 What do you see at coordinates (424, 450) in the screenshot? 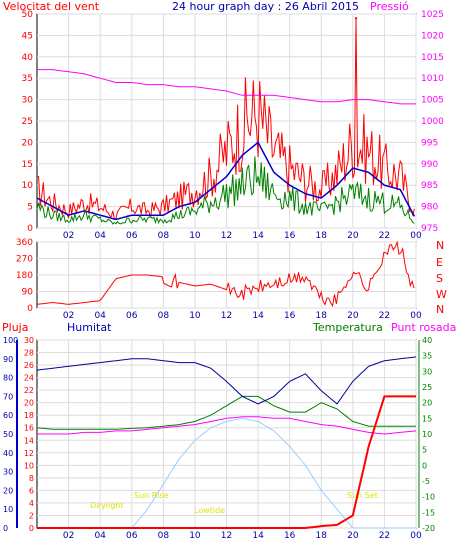
I see `temperature-tick-label: 5` at bounding box center [424, 450].